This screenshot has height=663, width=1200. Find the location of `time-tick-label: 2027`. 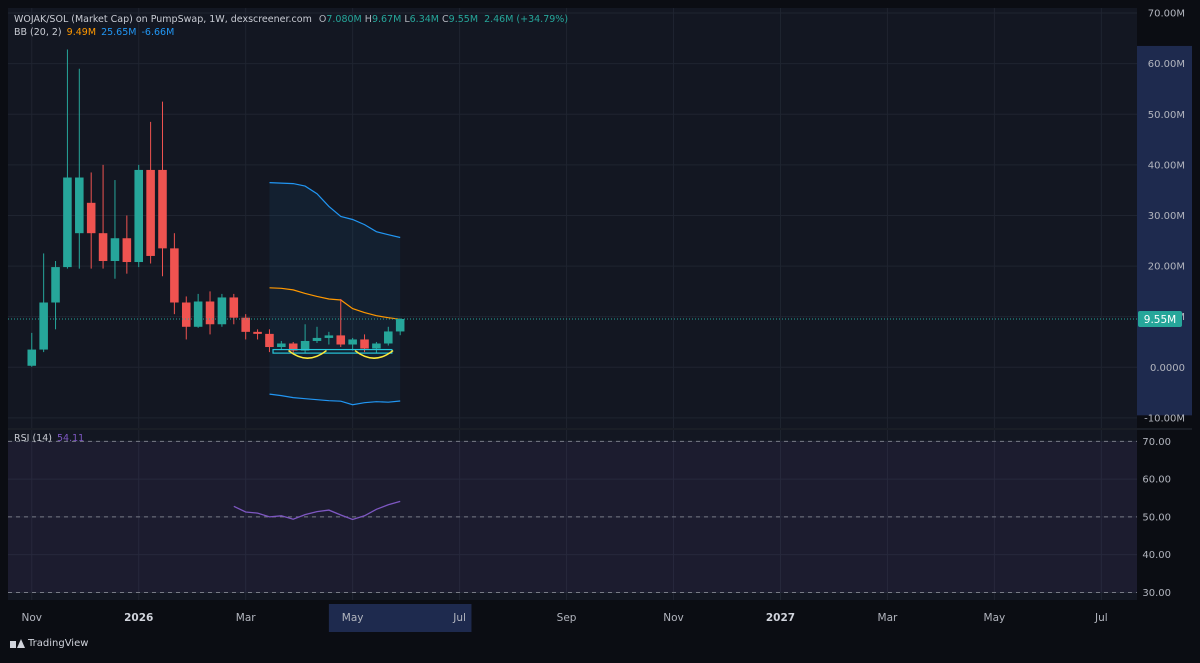

time-tick-label: 2027 is located at coordinates (780, 618).